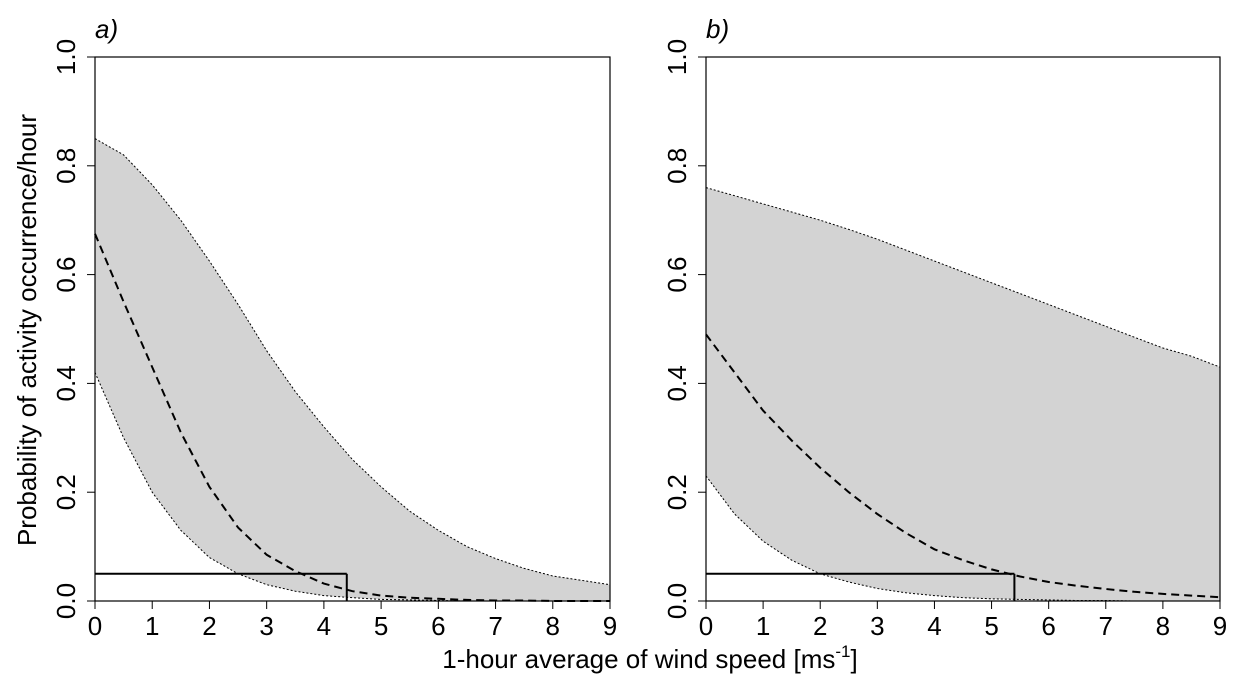 The image size is (1246, 678). Describe the element at coordinates (27, 330) in the screenshot. I see `y-axis-label: Probability of activity occurrence/hour` at that location.